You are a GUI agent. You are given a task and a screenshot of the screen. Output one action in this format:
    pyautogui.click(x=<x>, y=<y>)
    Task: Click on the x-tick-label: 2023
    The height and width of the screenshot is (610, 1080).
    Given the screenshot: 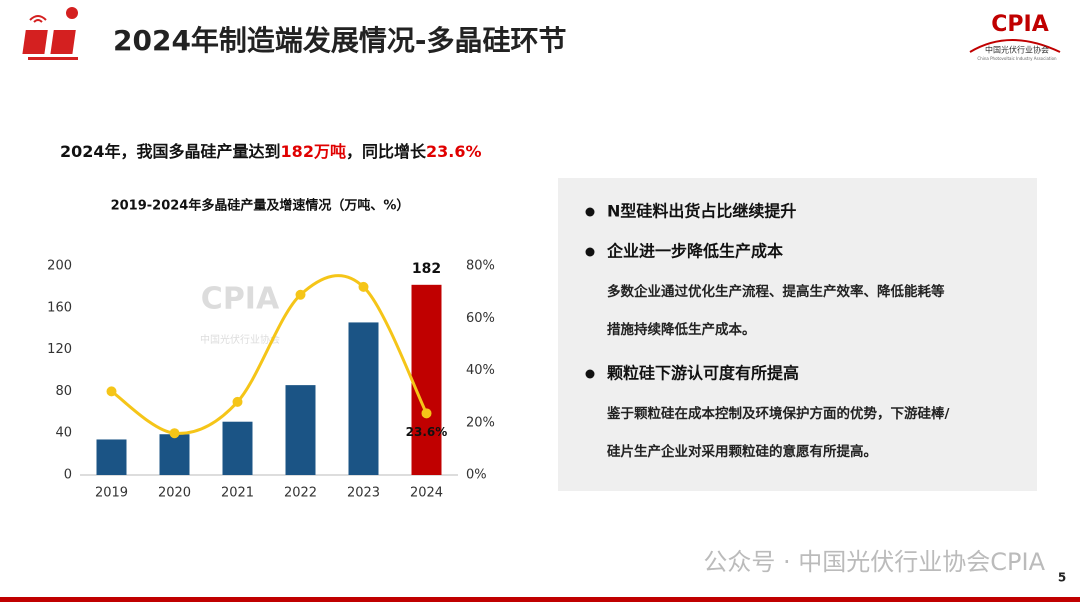 What is the action you would take?
    pyautogui.click(x=363, y=493)
    